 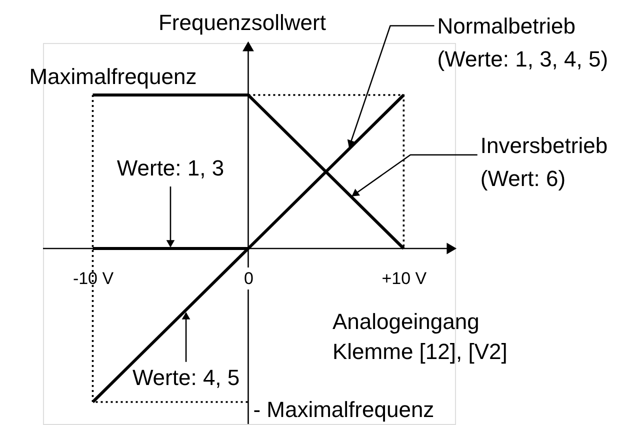 I want to click on x-tick-label: +10 V, so click(x=405, y=278).